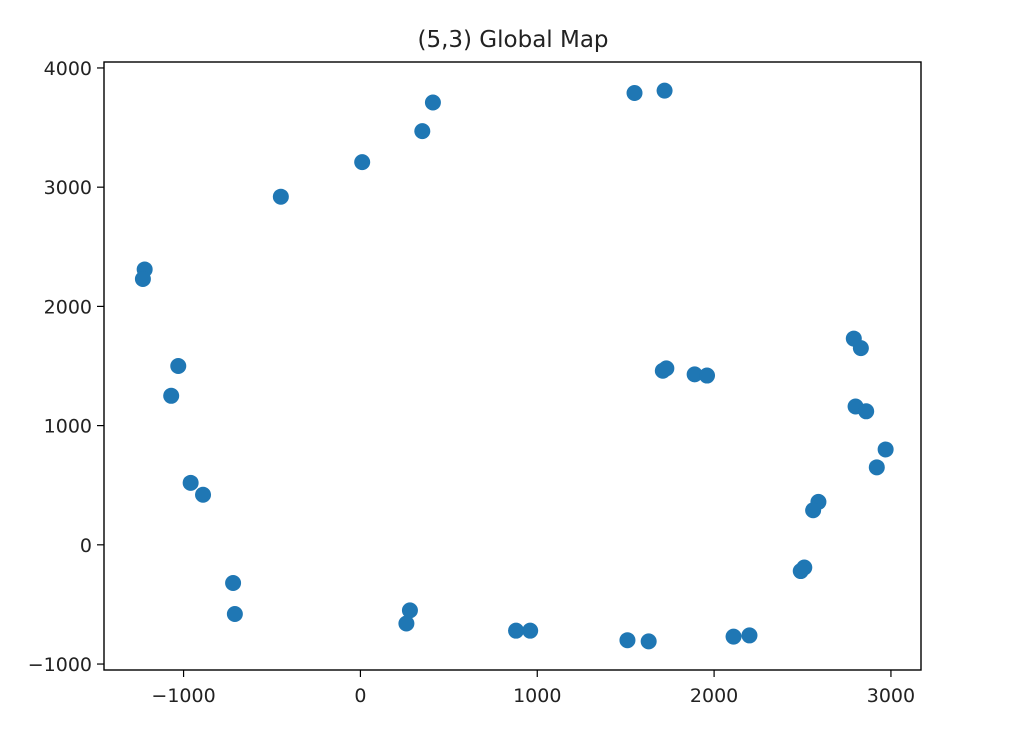  Describe the element at coordinates (714, 696) in the screenshot. I see `x-tick-label: 2000` at that location.